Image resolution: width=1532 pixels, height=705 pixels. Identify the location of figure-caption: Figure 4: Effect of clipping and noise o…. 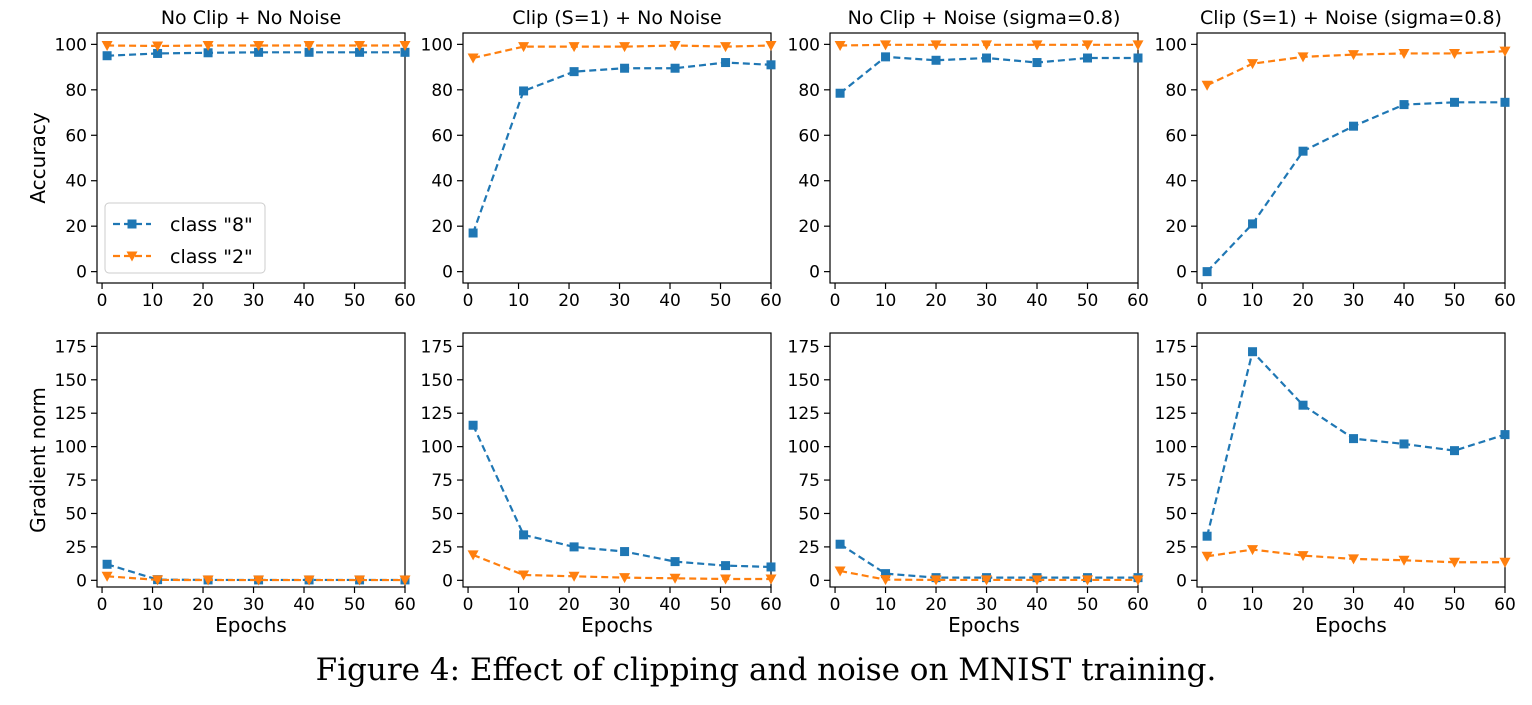
(766, 670).